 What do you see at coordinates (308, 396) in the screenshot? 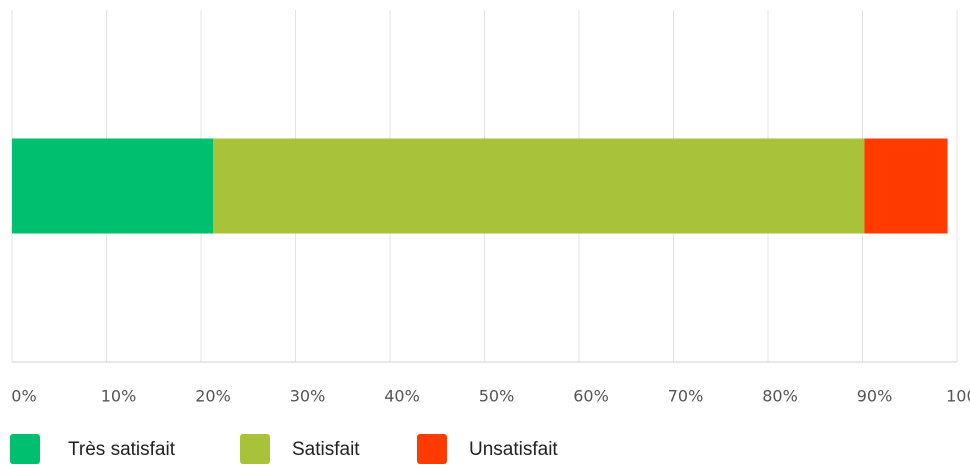
I see `x-tick-label: 30%` at bounding box center [308, 396].